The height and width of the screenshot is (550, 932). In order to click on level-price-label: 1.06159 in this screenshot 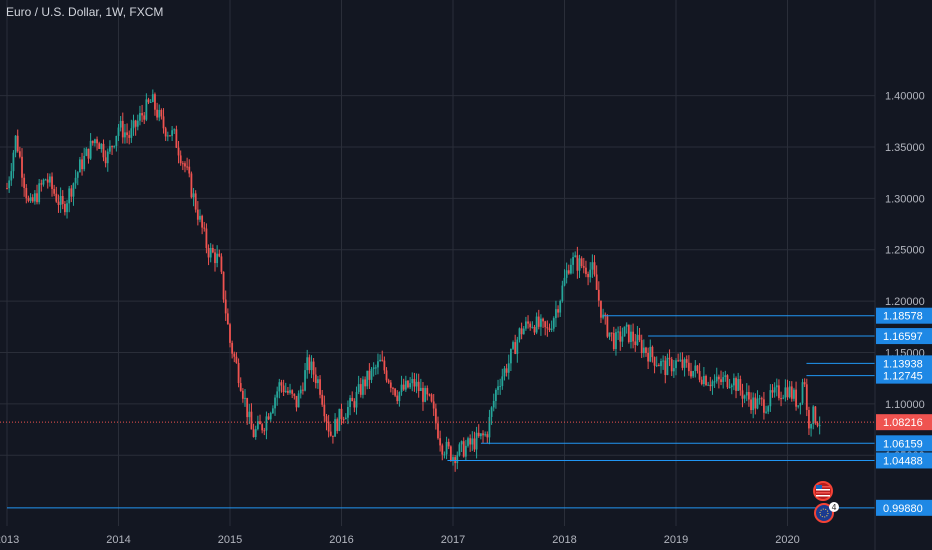, I will do `click(903, 444)`.